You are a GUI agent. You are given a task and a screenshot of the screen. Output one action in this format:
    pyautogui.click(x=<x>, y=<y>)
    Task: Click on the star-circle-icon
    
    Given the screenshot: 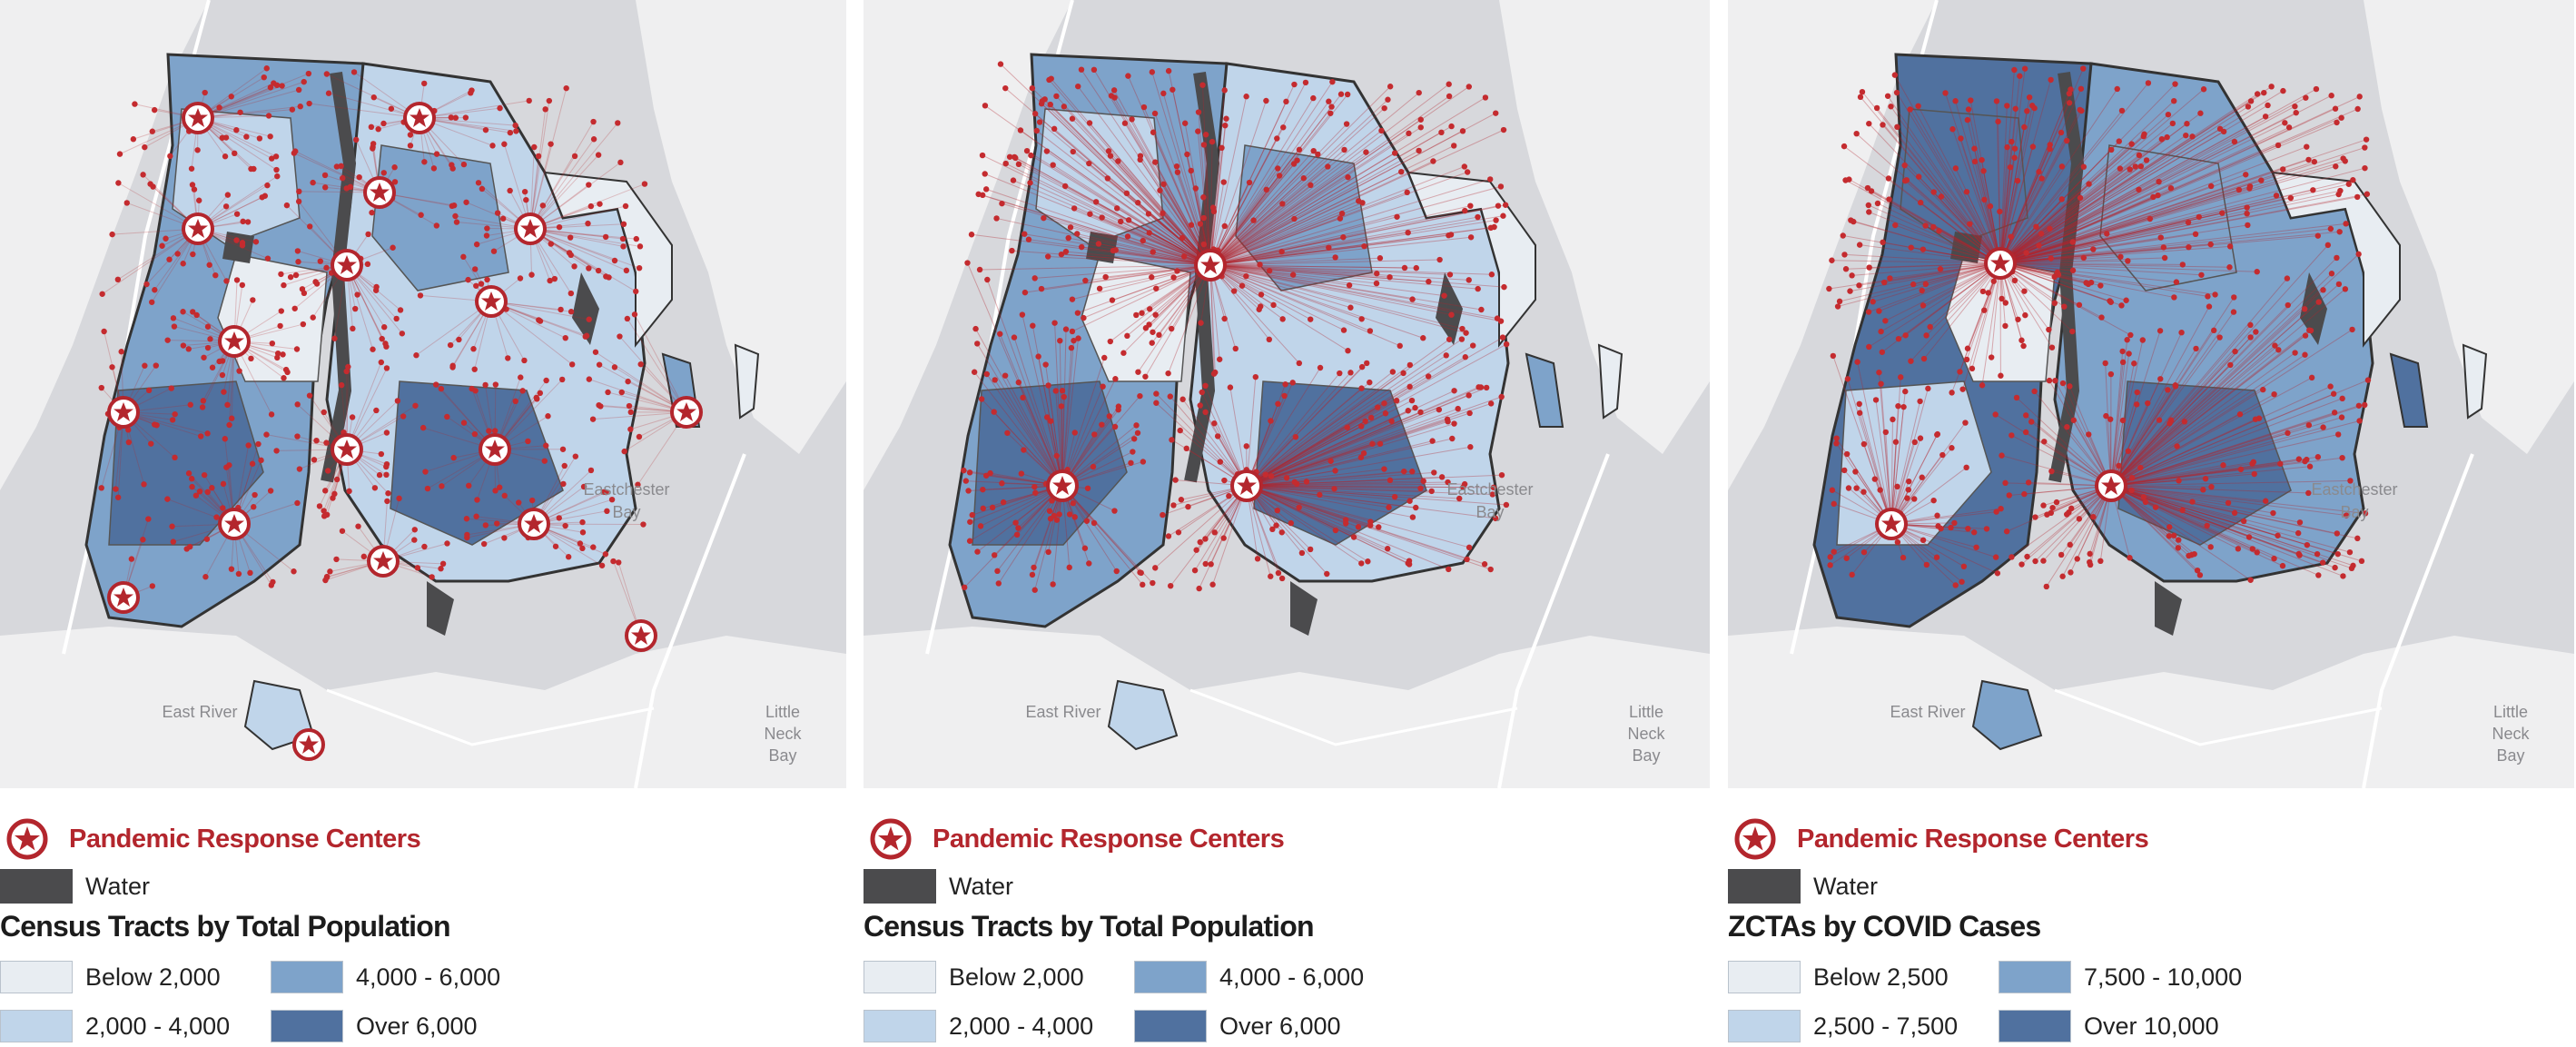 What is the action you would take?
    pyautogui.click(x=891, y=839)
    